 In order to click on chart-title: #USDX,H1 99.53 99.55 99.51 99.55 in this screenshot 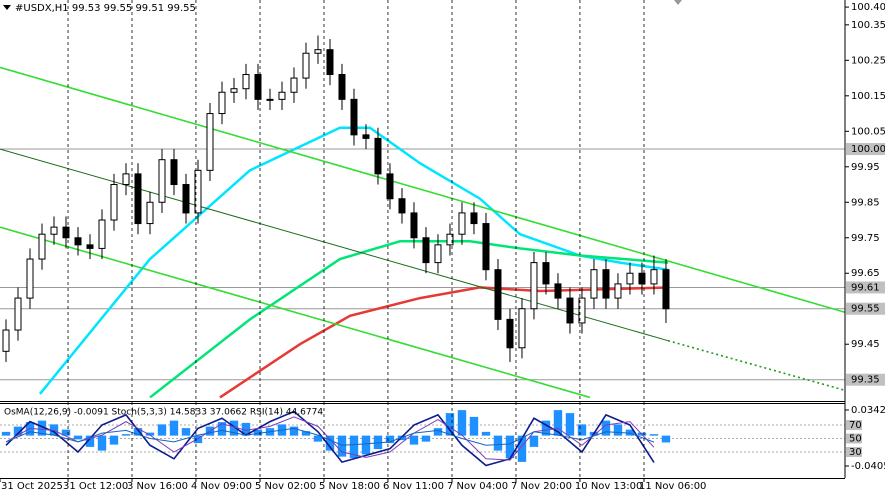, I will do `click(105, 8)`.